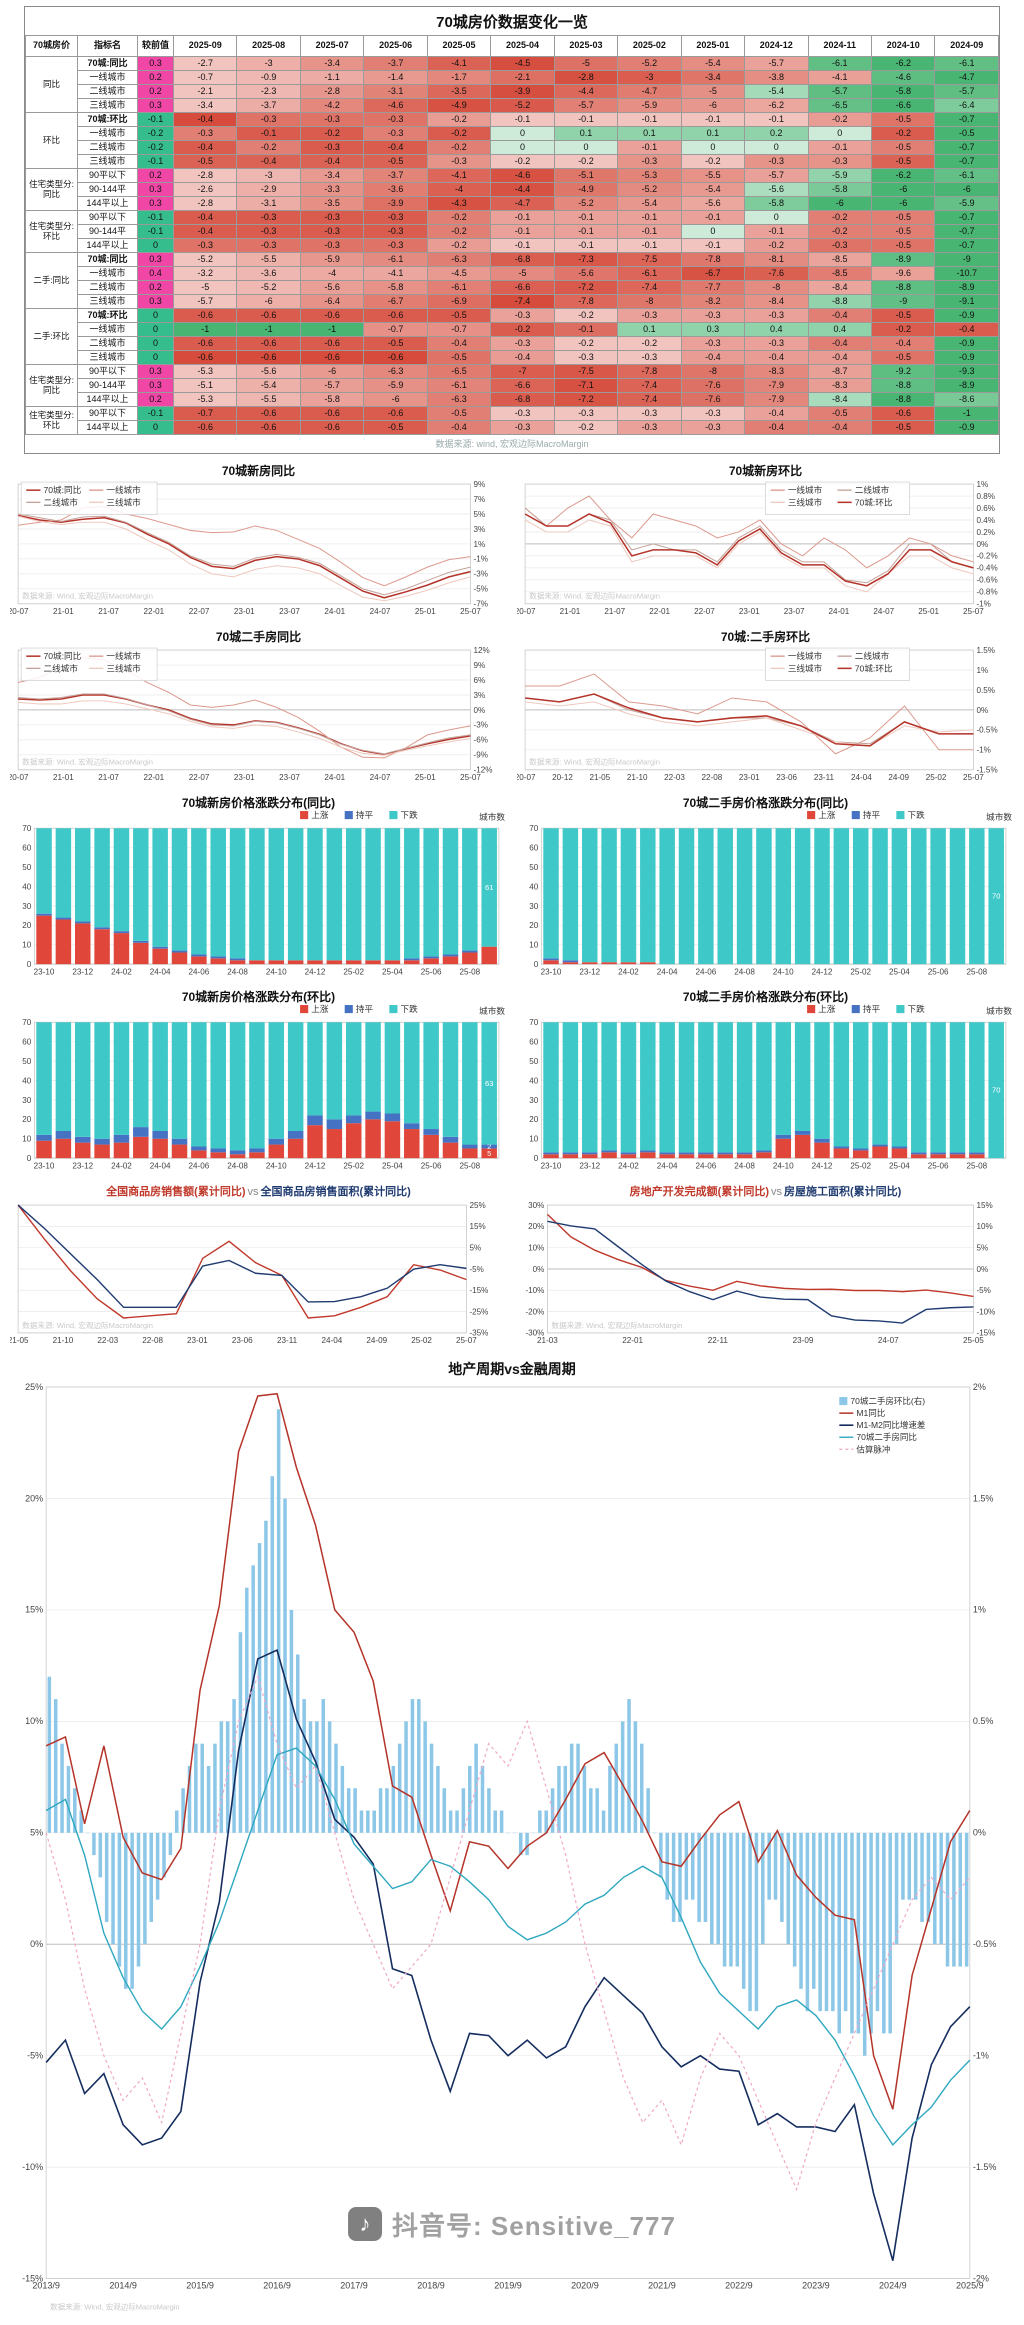  What do you see at coordinates (776, 46) in the screenshot?
I see `month-header: 2024-12` at bounding box center [776, 46].